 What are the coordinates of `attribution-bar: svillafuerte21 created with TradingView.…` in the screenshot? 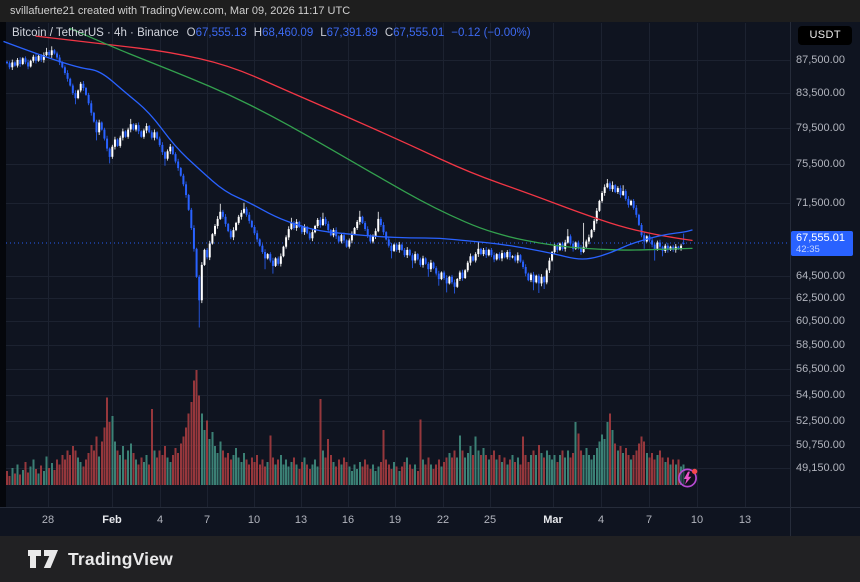 It's located at (430, 11).